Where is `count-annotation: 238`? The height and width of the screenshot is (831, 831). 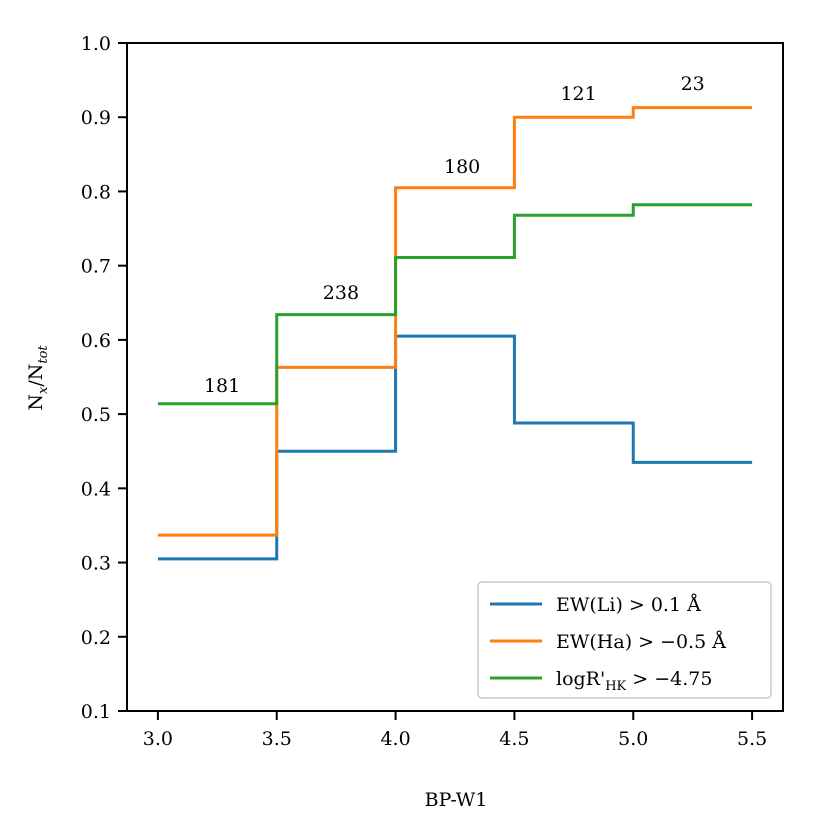
count-annotation: 238 is located at coordinates (341, 293).